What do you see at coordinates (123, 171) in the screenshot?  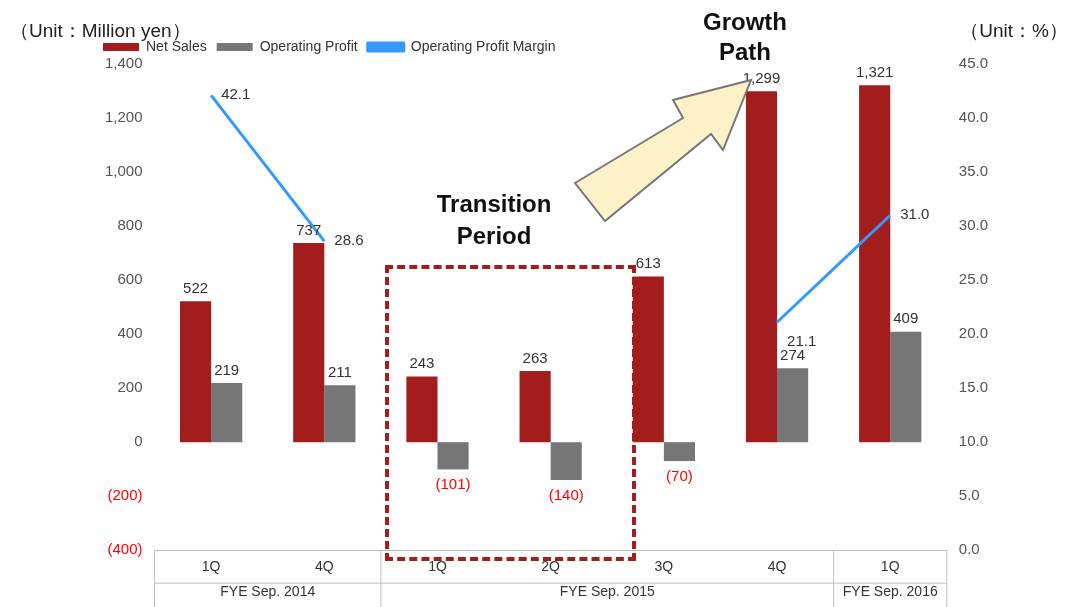 I see `y-tick-label: 1,000` at bounding box center [123, 171].